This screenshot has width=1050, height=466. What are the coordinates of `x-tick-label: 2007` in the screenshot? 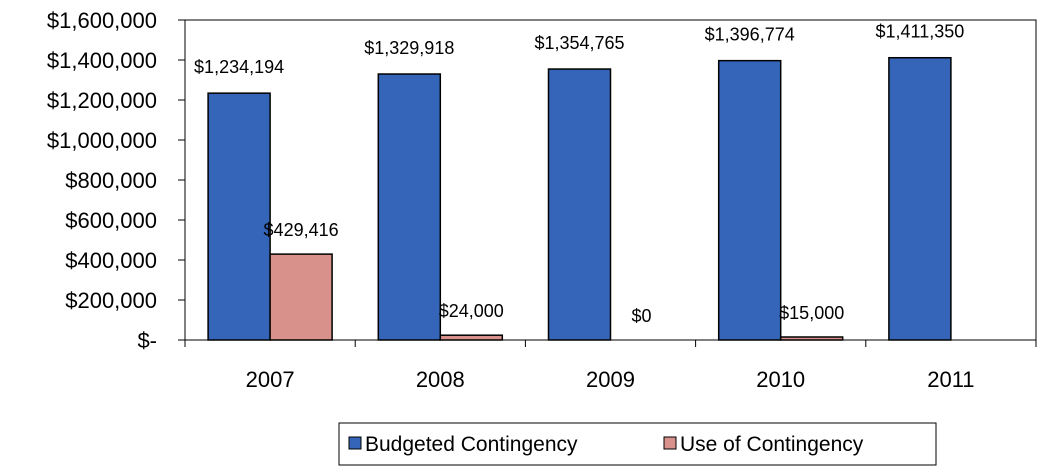 It's located at (270, 379).